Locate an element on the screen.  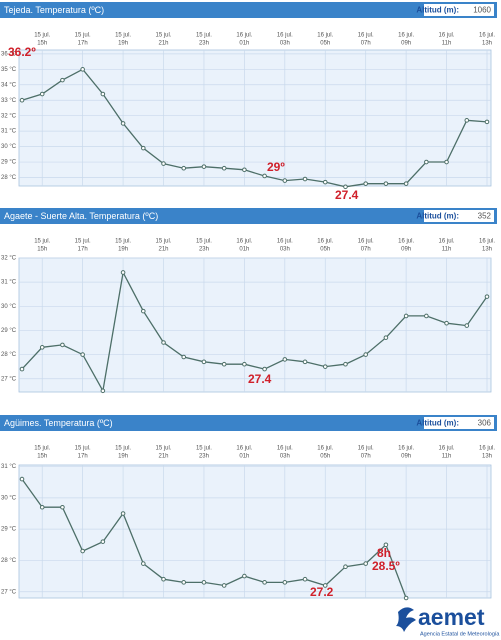
chart-title: Tejeda. Temperatura (ºC) is located at coordinates (54, 10).